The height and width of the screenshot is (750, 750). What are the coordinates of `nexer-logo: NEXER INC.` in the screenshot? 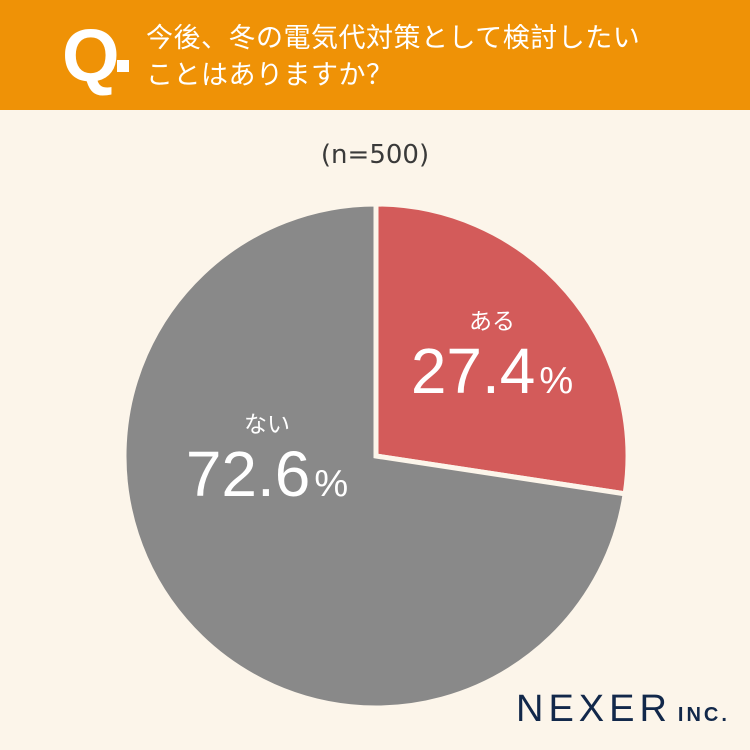 It's located at (623, 709).